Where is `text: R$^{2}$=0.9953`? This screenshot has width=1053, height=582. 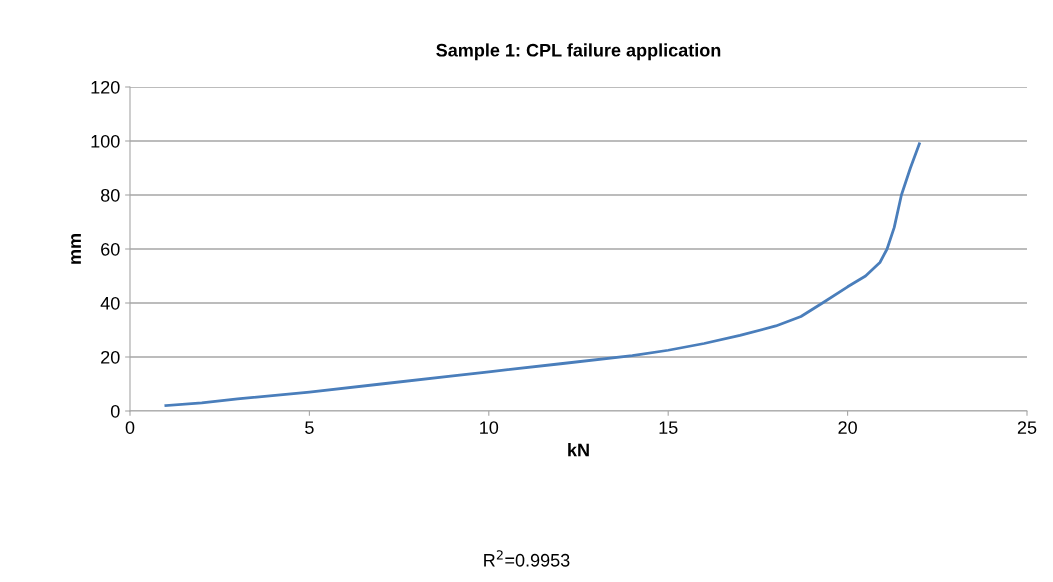 text: R$^{2}$=0.9953 is located at coordinates (527, 558).